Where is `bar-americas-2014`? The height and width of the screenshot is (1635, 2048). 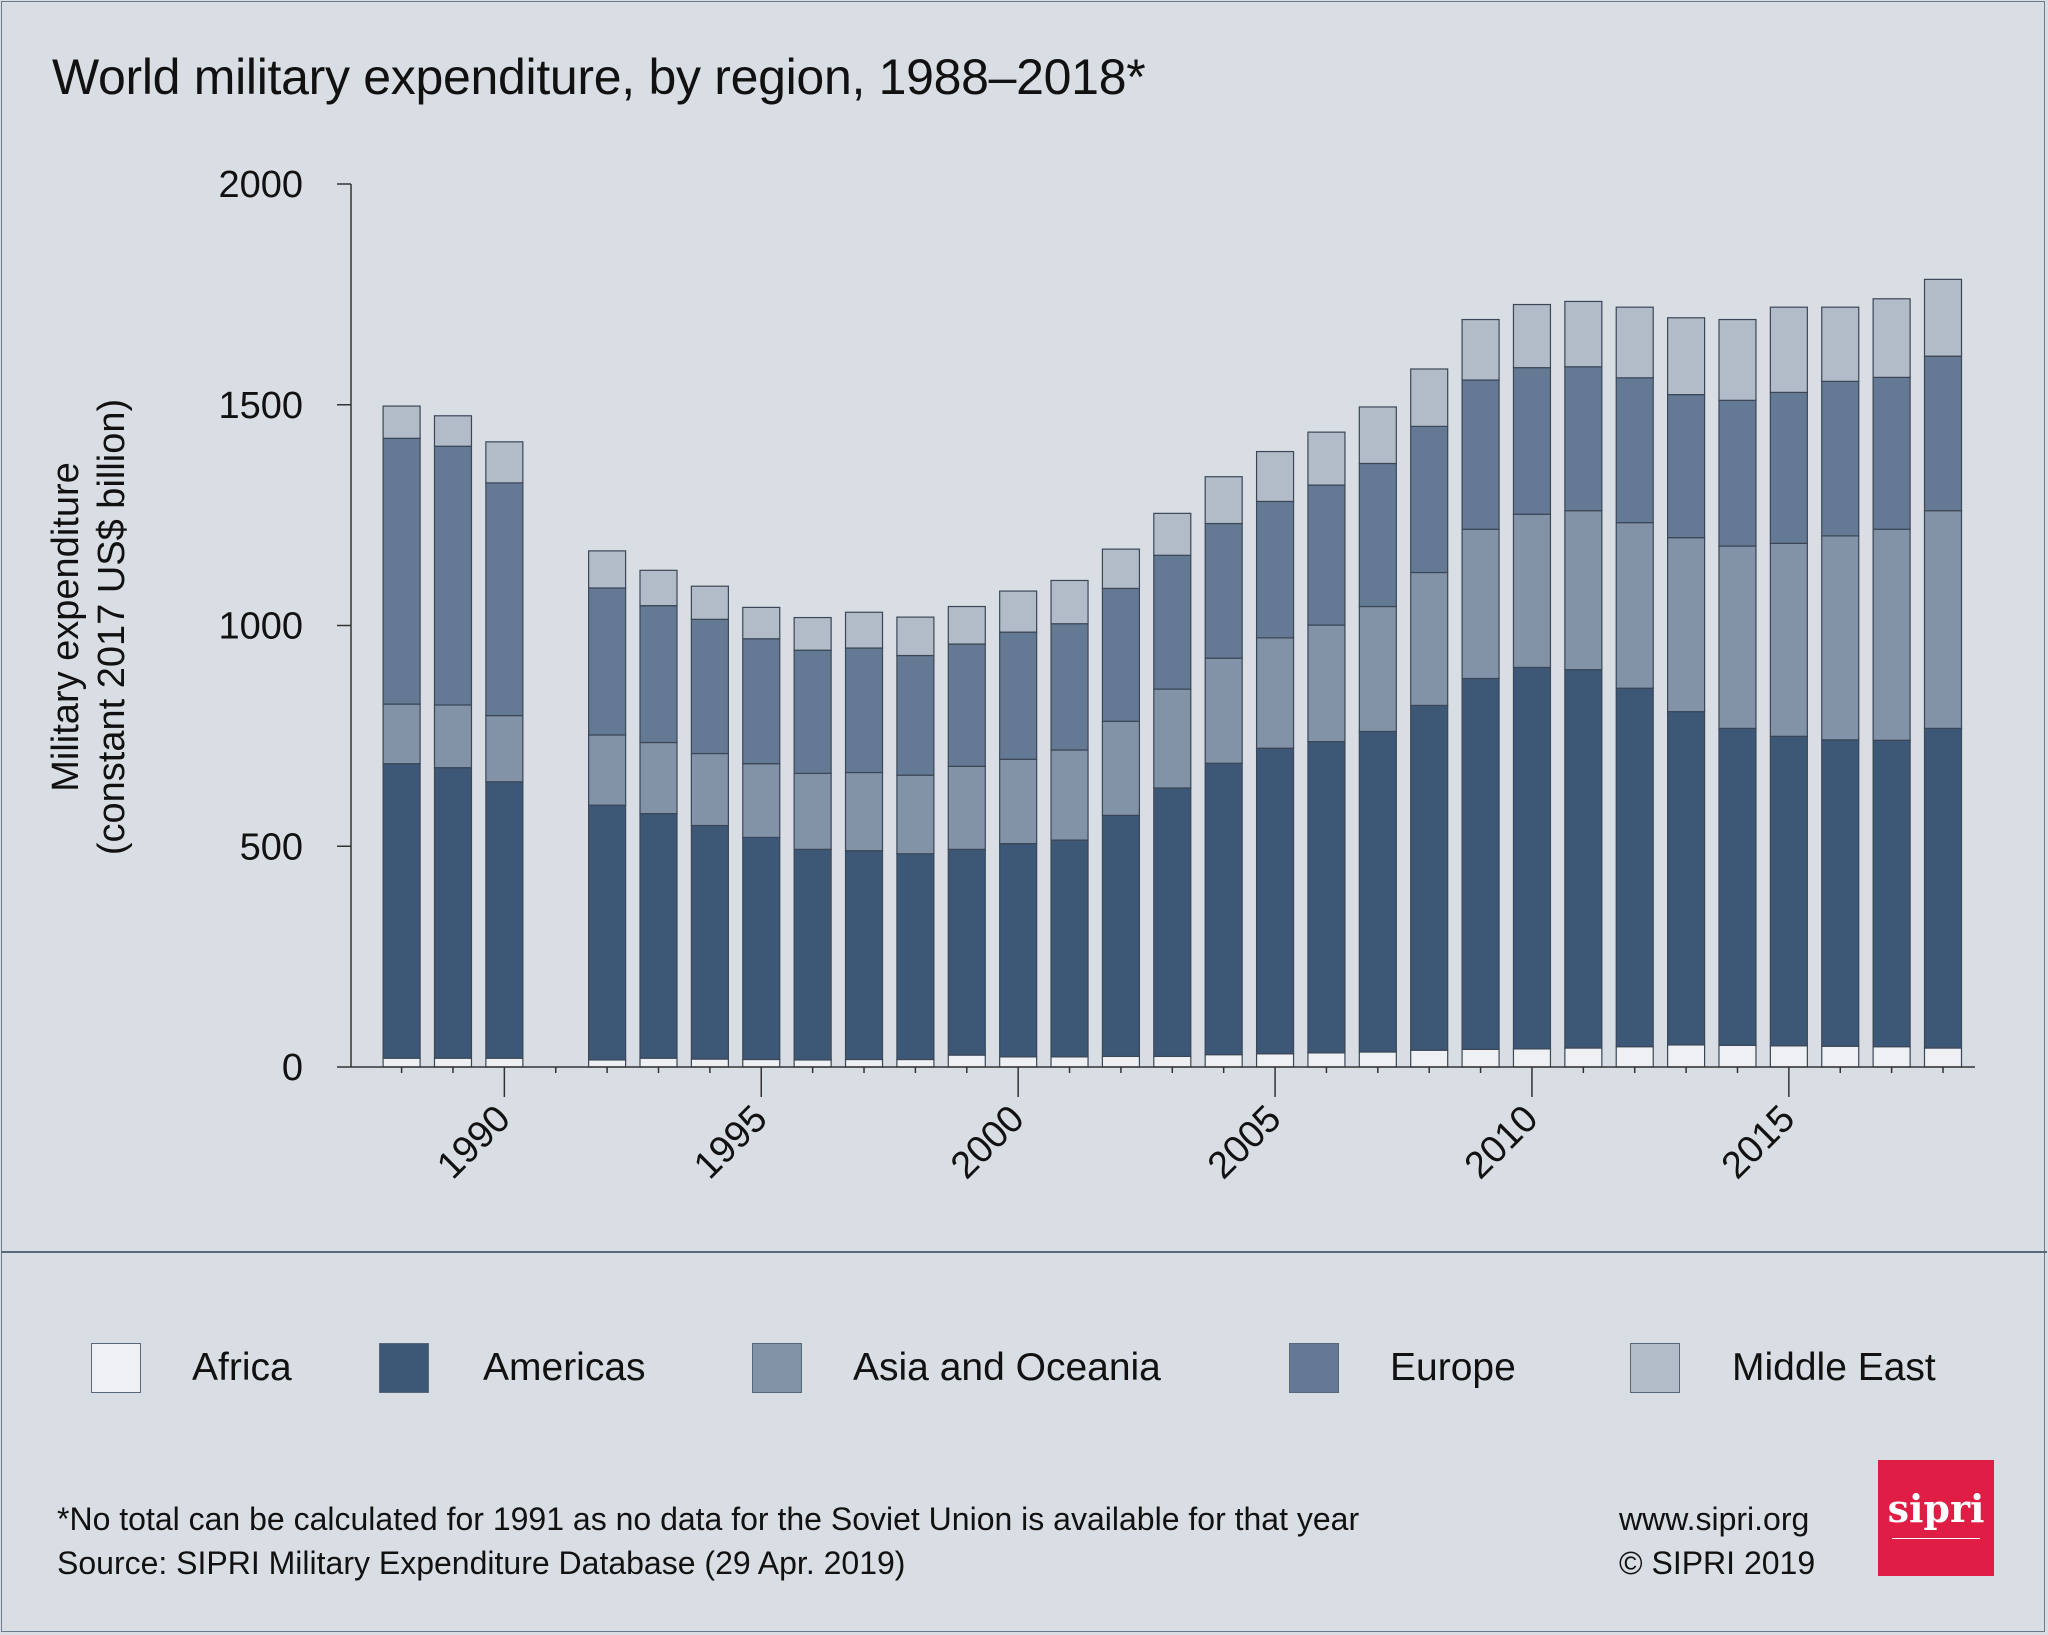
bar-americas-2014 is located at coordinates (1737, 886).